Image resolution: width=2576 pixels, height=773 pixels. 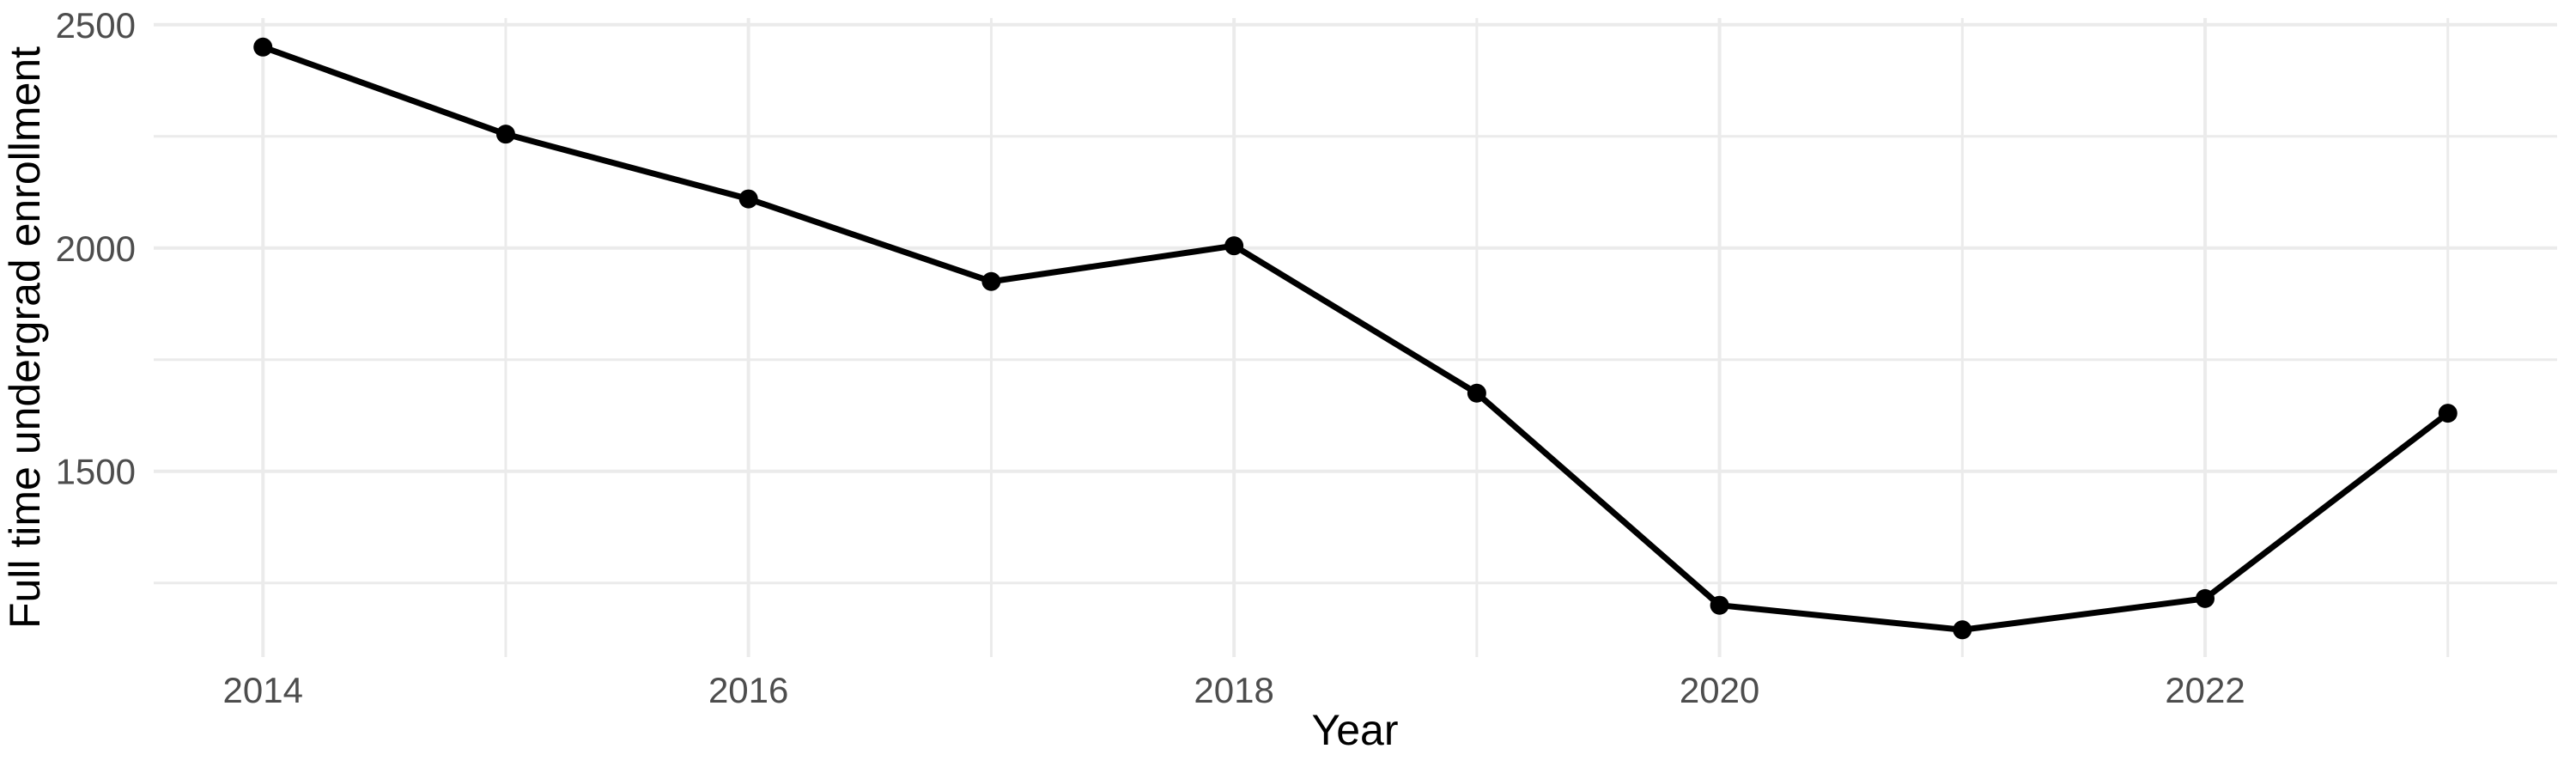 What do you see at coordinates (96, 25) in the screenshot?
I see `y-tick-label: 2500` at bounding box center [96, 25].